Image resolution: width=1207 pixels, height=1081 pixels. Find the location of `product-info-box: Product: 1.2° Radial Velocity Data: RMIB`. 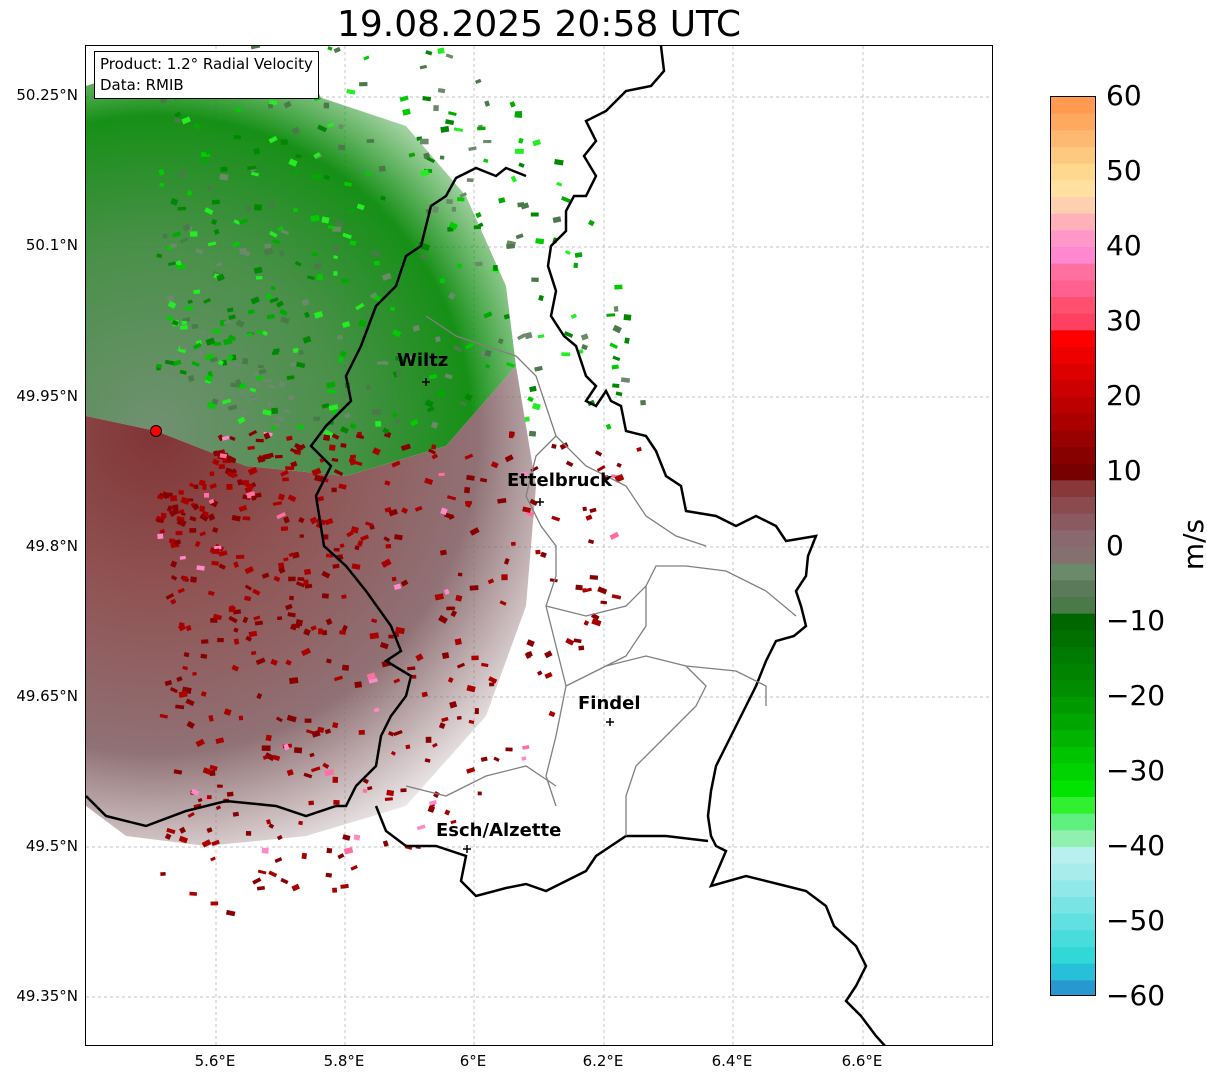

product-info-box: Product: 1.2° Radial Velocity Data: RMIB is located at coordinates (206, 75).